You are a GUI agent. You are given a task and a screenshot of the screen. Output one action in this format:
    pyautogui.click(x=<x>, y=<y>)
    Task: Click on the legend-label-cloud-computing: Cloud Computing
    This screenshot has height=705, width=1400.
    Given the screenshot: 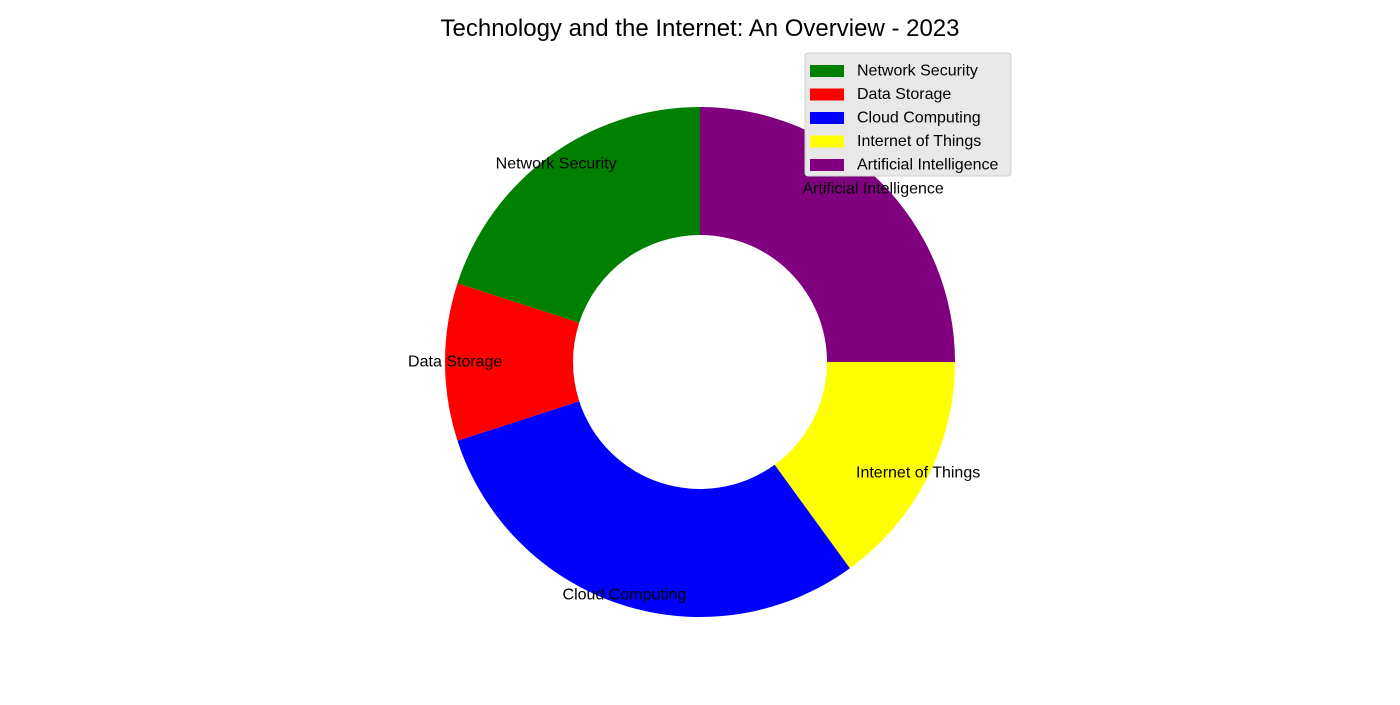 What is the action you would take?
    pyautogui.click(x=919, y=118)
    